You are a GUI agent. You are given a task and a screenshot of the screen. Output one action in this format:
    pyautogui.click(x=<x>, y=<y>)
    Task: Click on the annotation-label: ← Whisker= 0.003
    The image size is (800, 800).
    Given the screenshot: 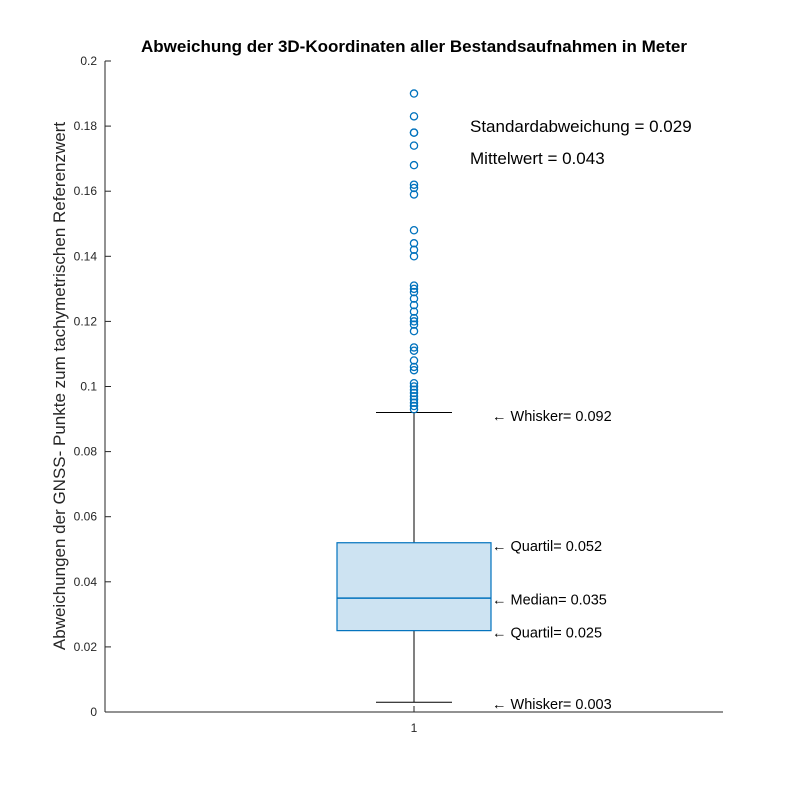 What is the action you would take?
    pyautogui.click(x=552, y=705)
    